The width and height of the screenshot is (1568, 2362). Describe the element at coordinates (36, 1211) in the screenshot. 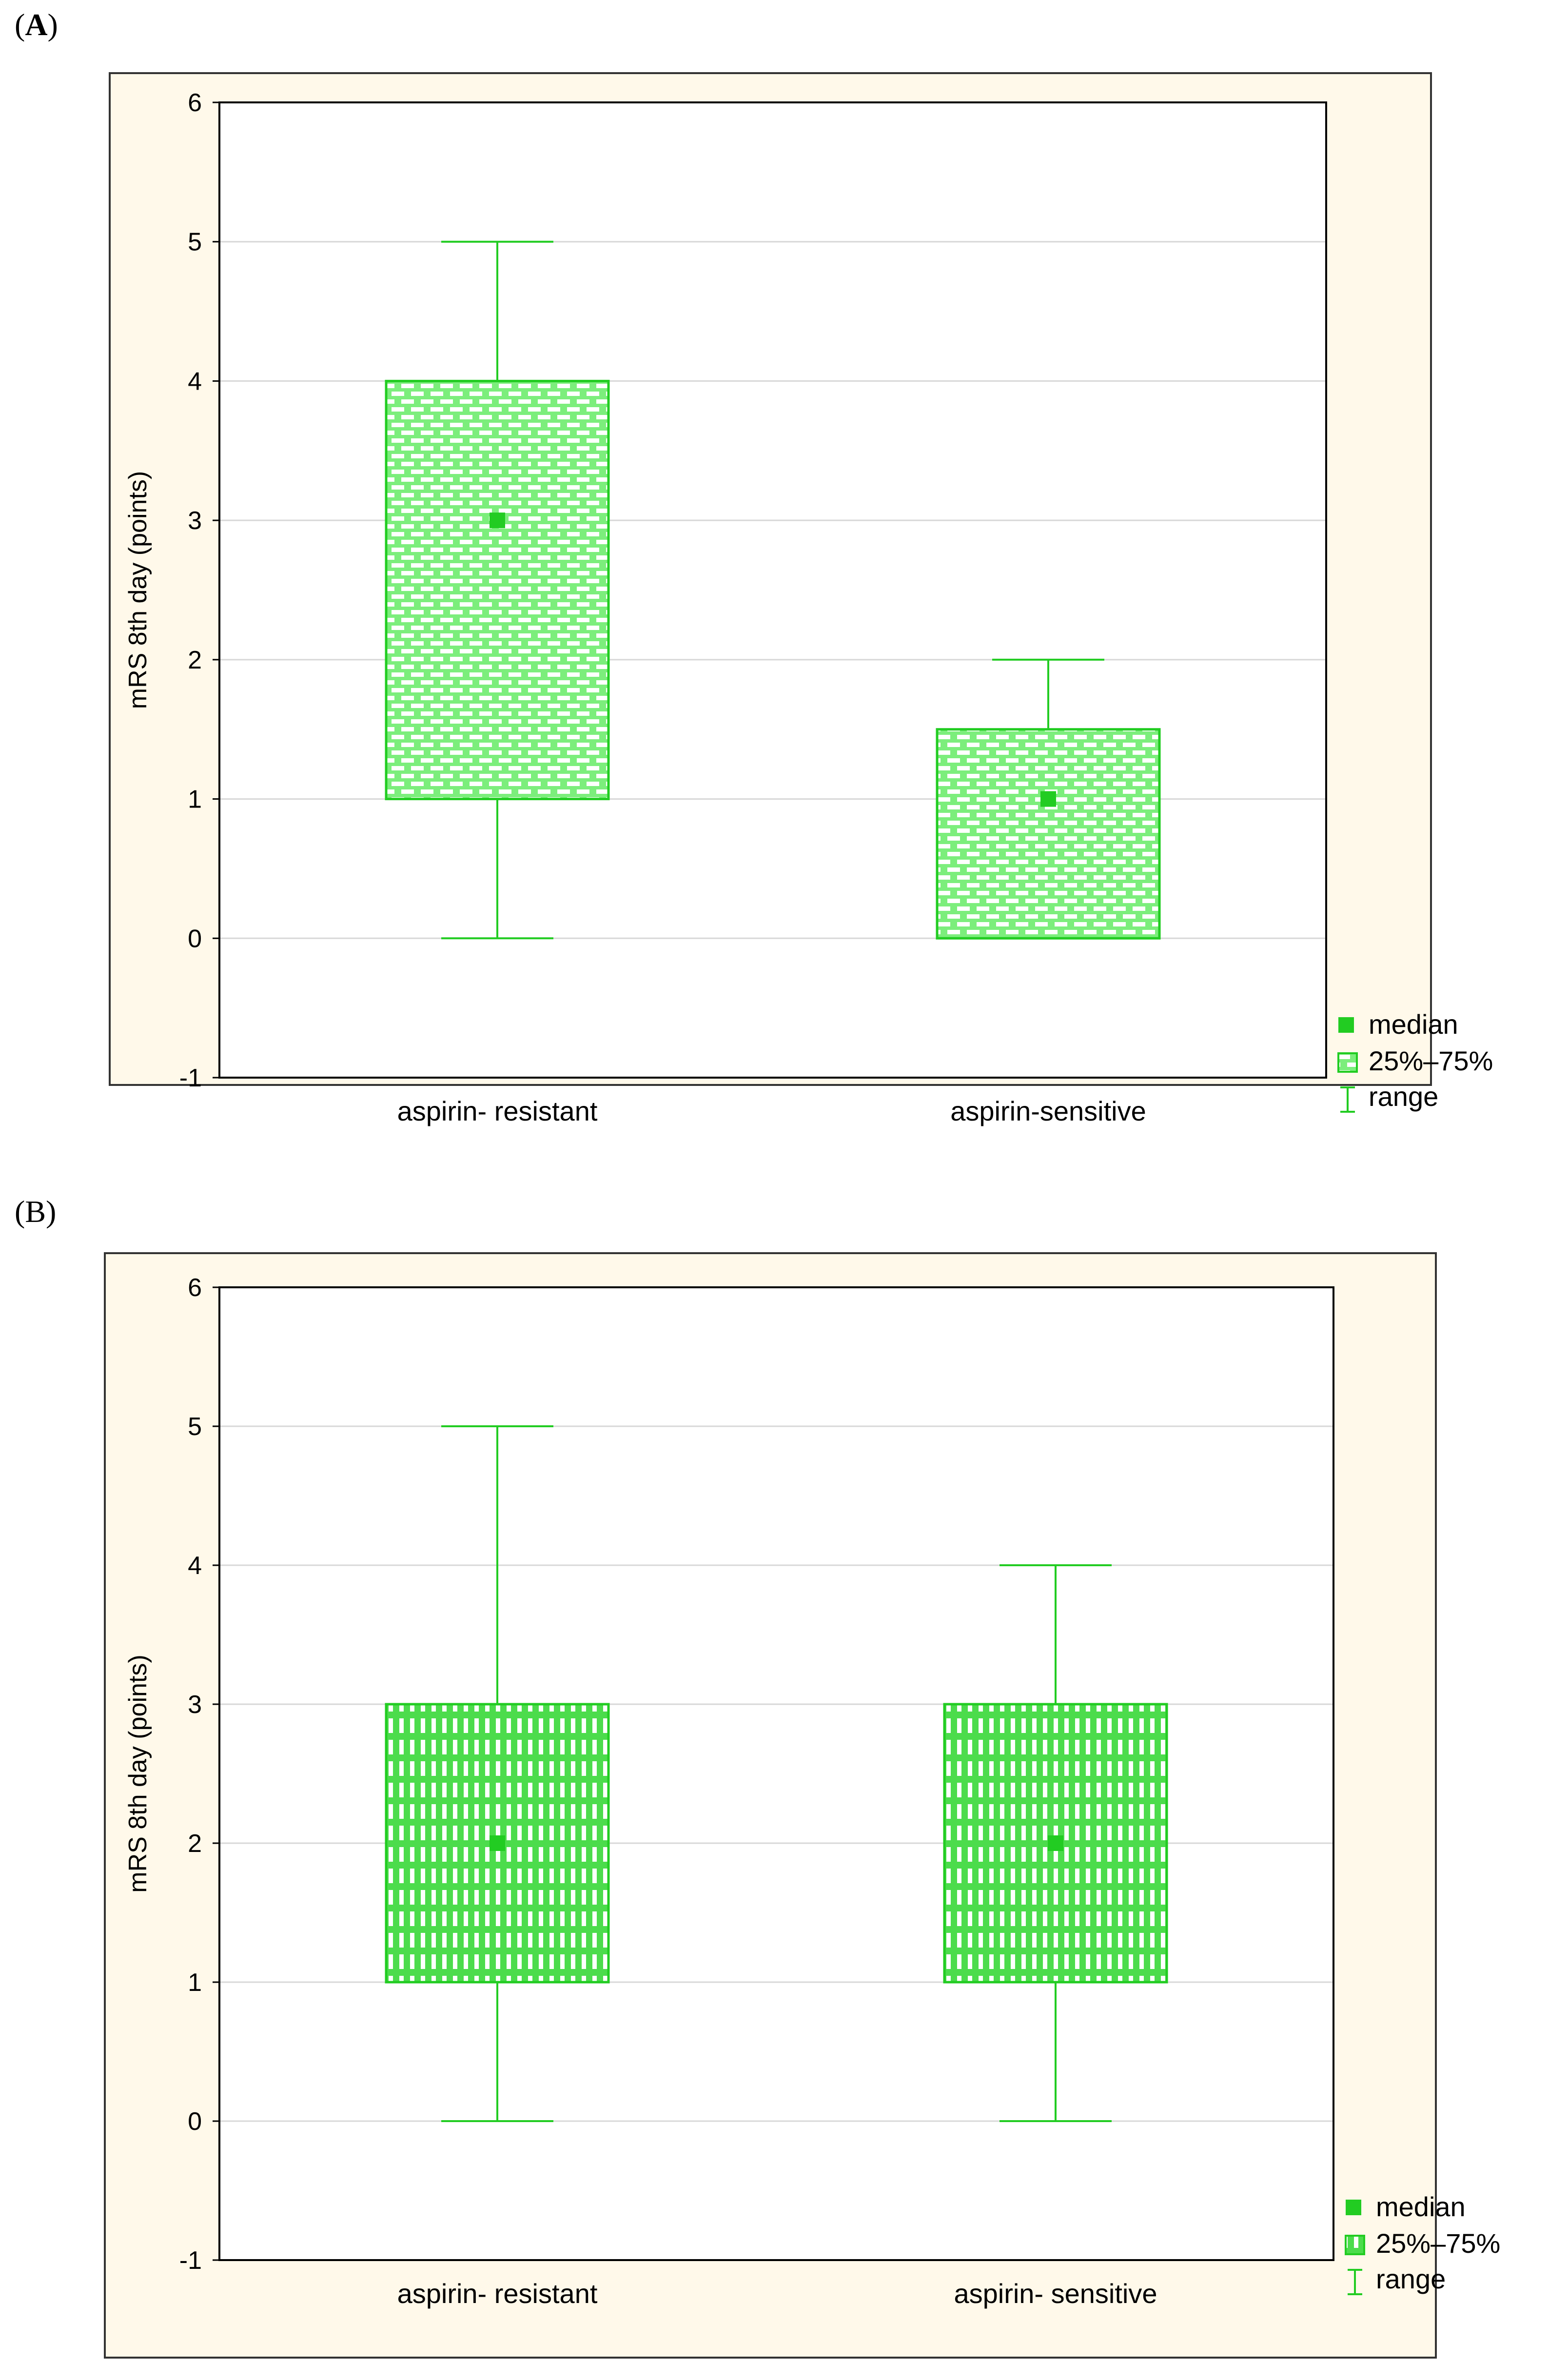

I see `panel-b-label: (B)` at that location.